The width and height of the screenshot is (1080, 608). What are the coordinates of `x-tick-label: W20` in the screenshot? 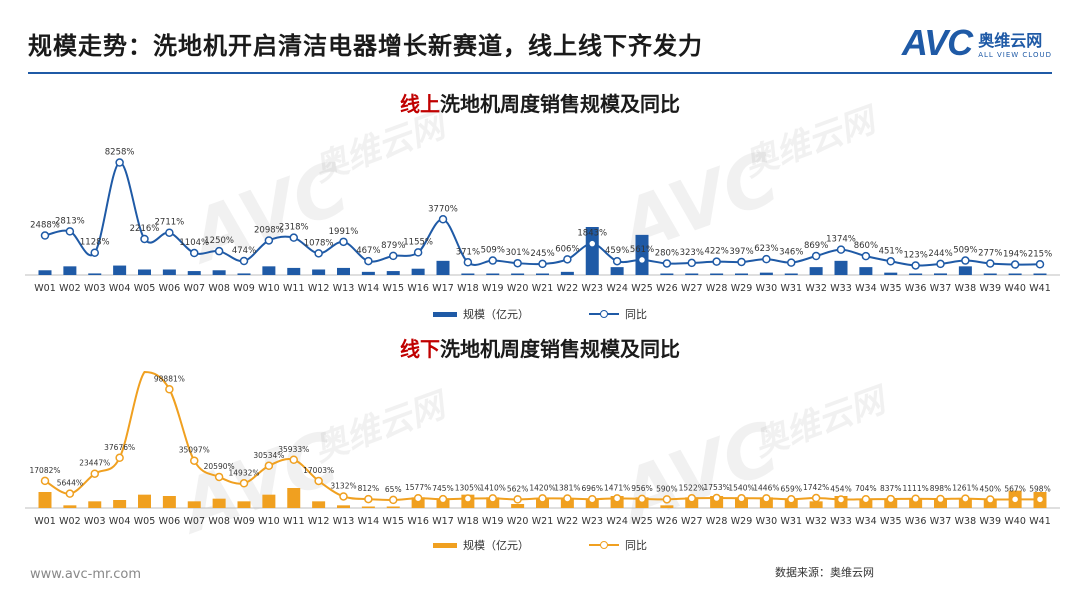 It's located at (517, 521).